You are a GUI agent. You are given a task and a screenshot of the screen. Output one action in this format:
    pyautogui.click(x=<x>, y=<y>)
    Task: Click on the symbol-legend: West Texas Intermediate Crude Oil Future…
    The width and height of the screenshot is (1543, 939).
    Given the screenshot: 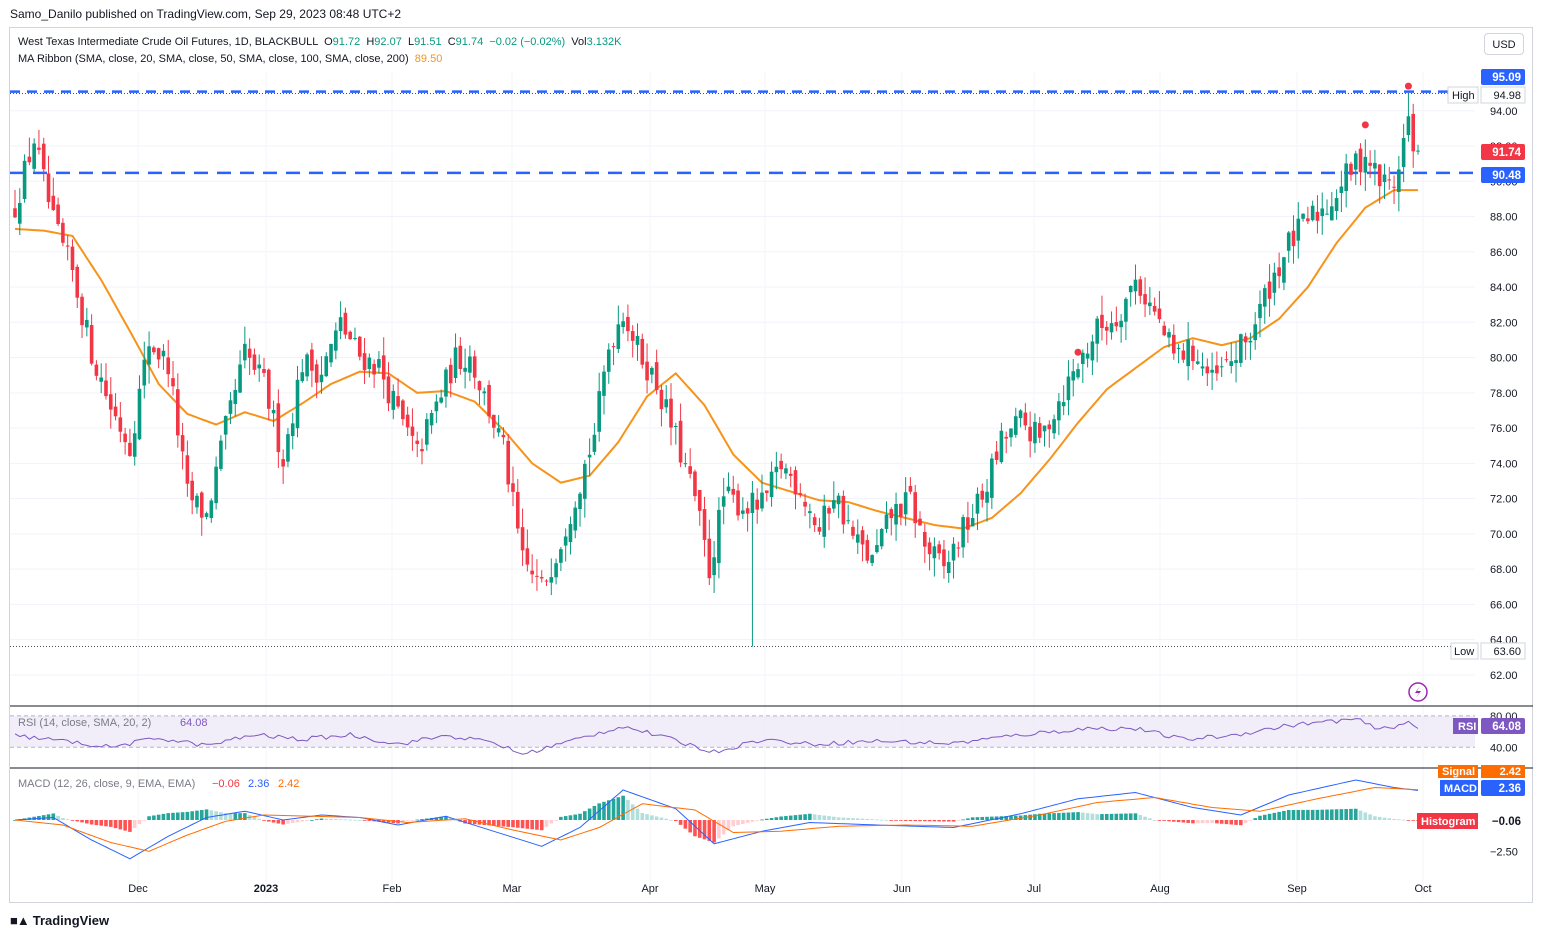 What is the action you would take?
    pyautogui.click(x=319, y=42)
    